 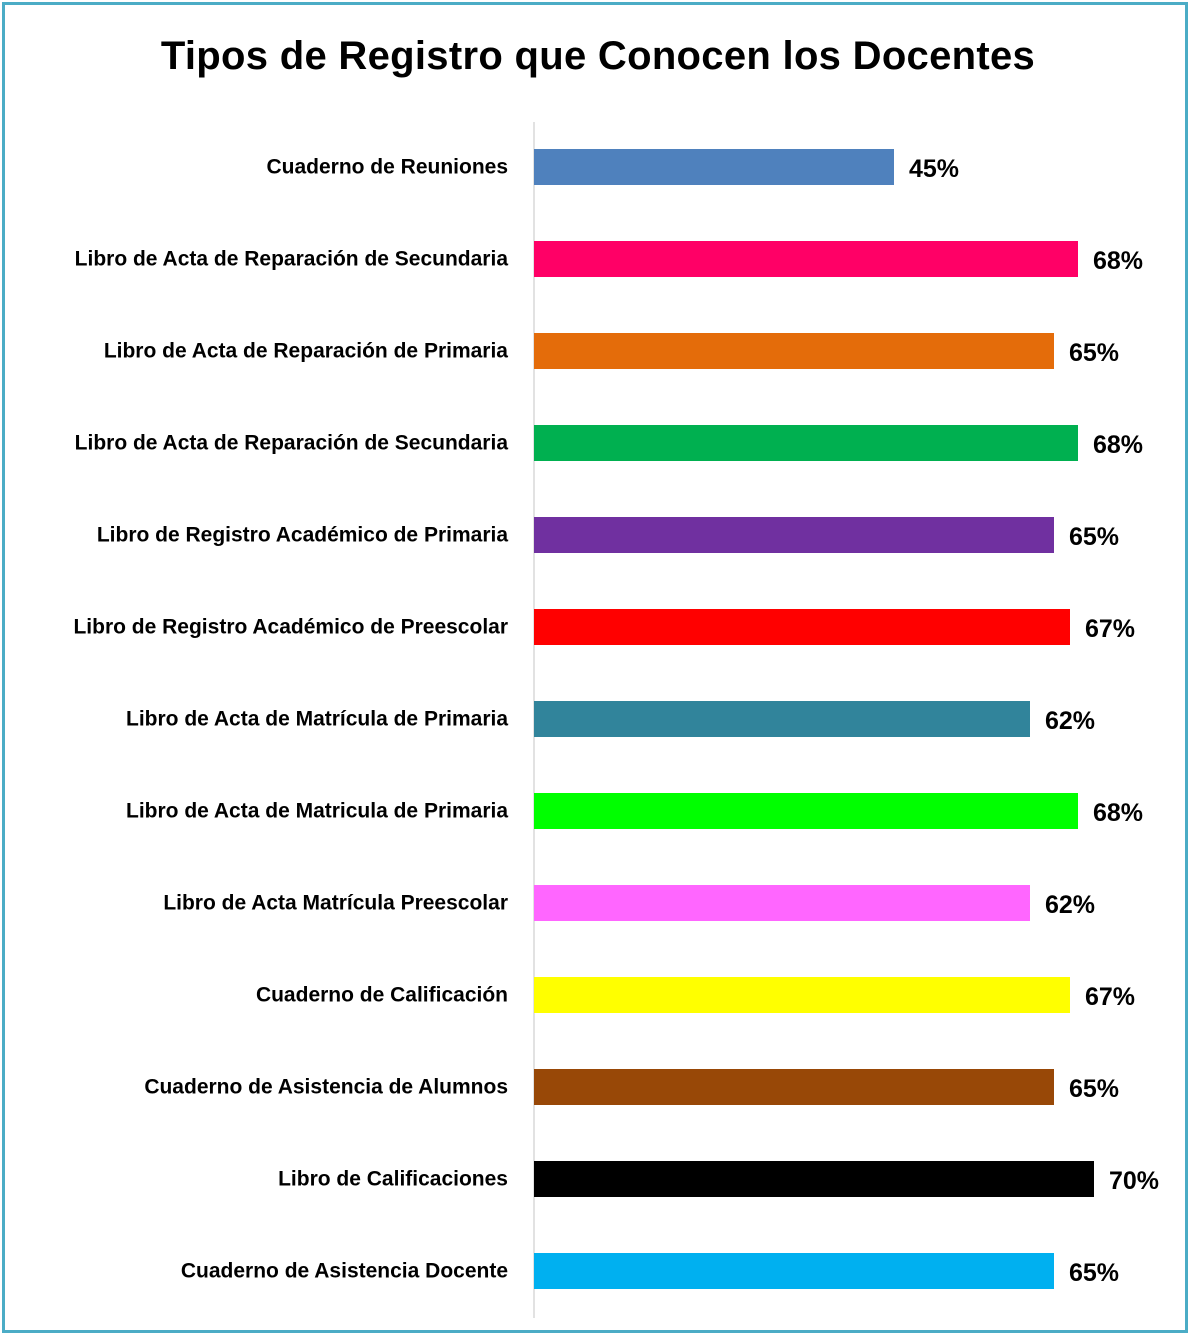 What do you see at coordinates (306, 351) in the screenshot?
I see `category-label: Libro de Acta de Reparación de Primaria` at bounding box center [306, 351].